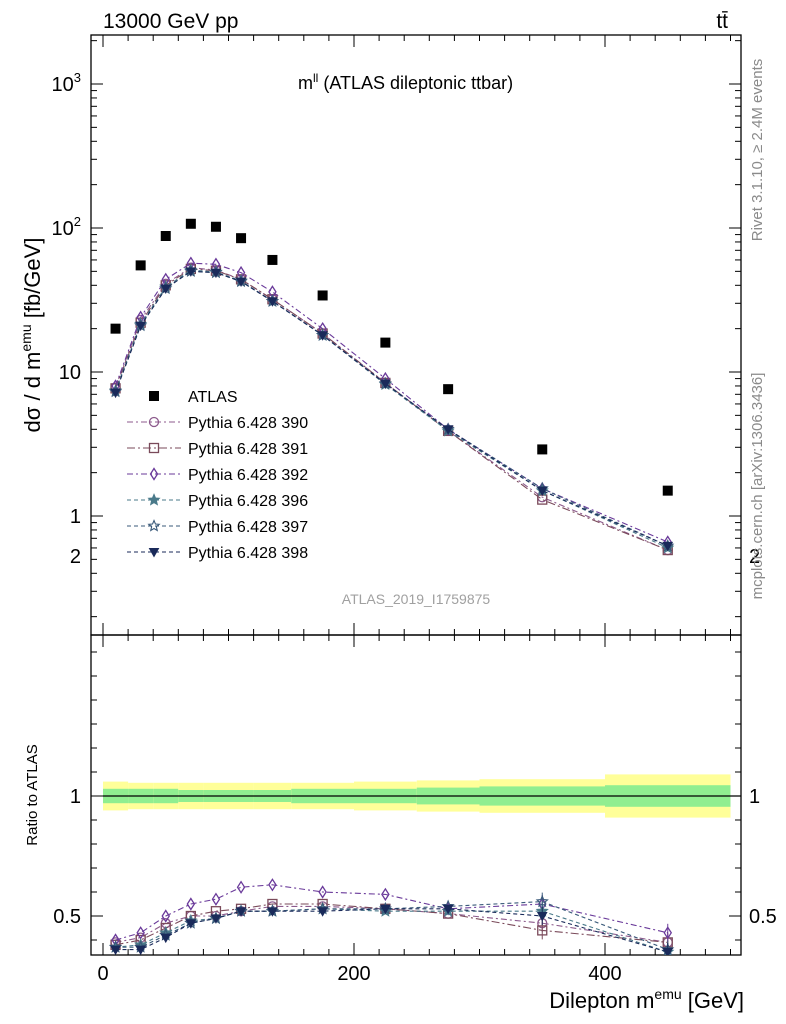 Image resolution: width=786 pixels, height=1024 pixels. I want to click on main-y-tick-exponent: 3, so click(77, 77).